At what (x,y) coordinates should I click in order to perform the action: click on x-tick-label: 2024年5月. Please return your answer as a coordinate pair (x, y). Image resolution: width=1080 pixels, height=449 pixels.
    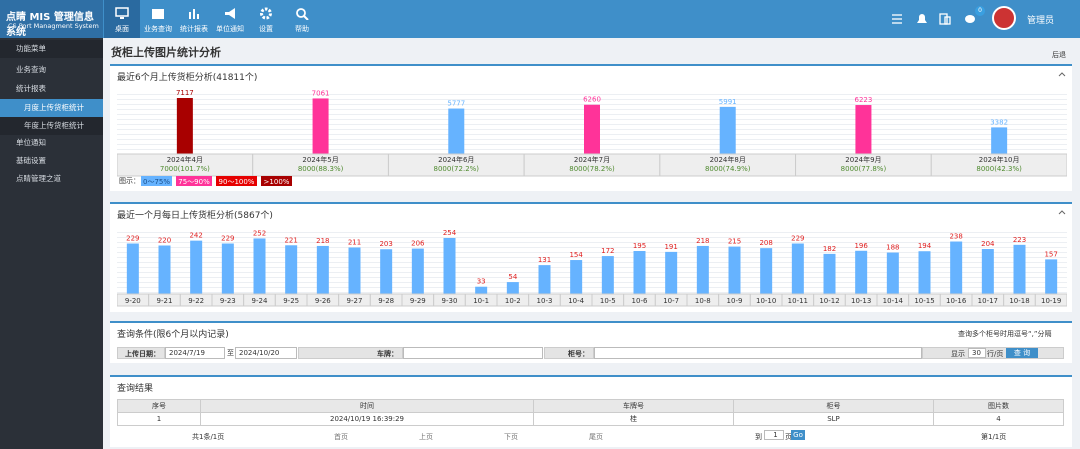
    Looking at the image, I should click on (320, 159).